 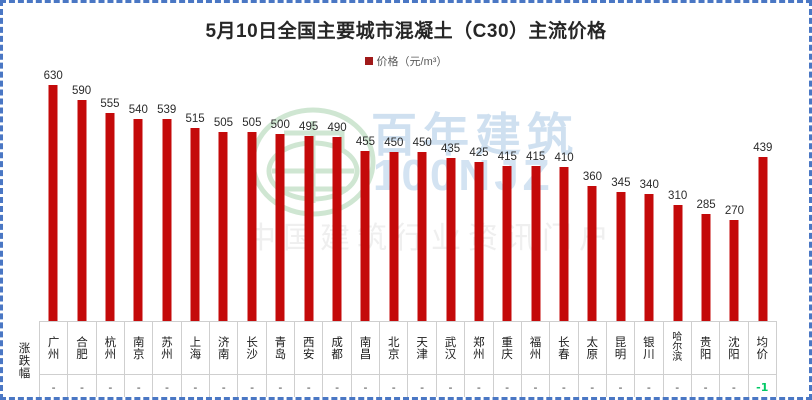 I want to click on bar-value-label: 285, so click(x=706, y=205).